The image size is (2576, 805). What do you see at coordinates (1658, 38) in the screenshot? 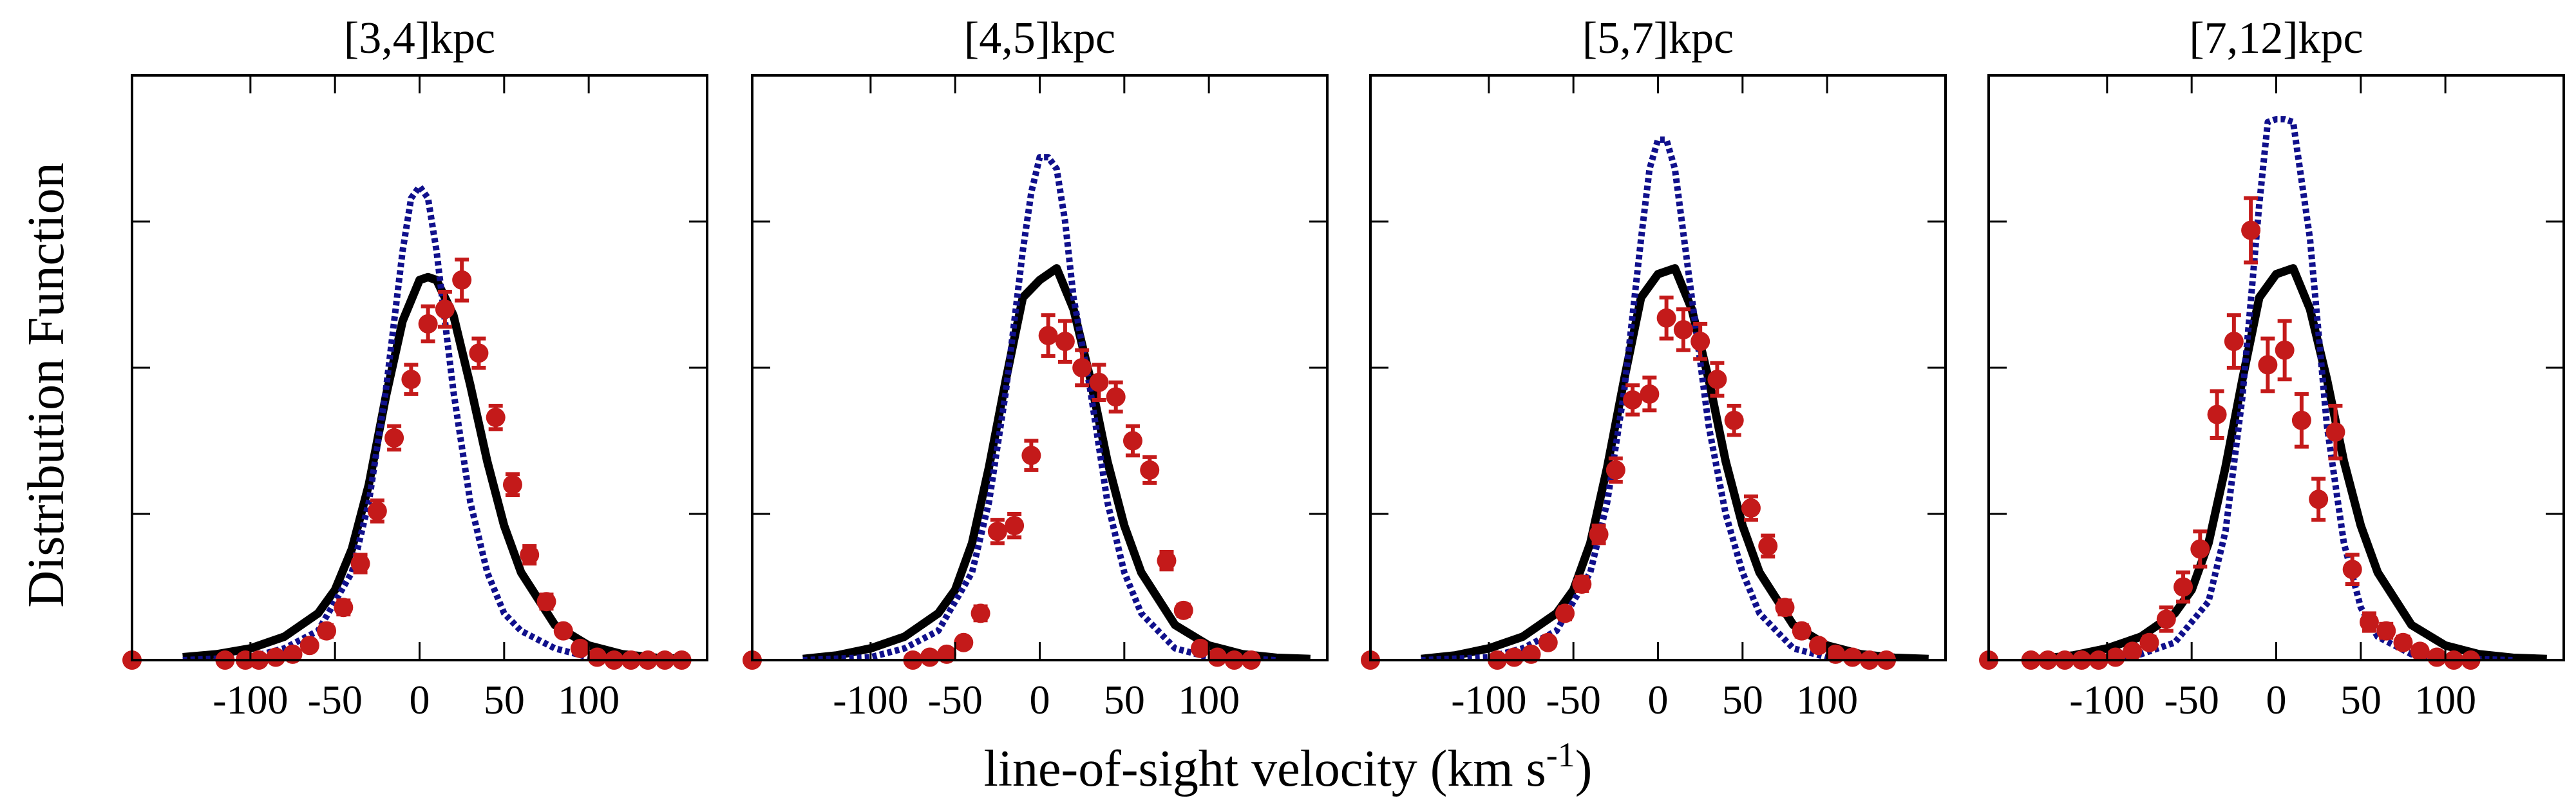
I see `panel-title: [5,7]kpc` at bounding box center [1658, 38].